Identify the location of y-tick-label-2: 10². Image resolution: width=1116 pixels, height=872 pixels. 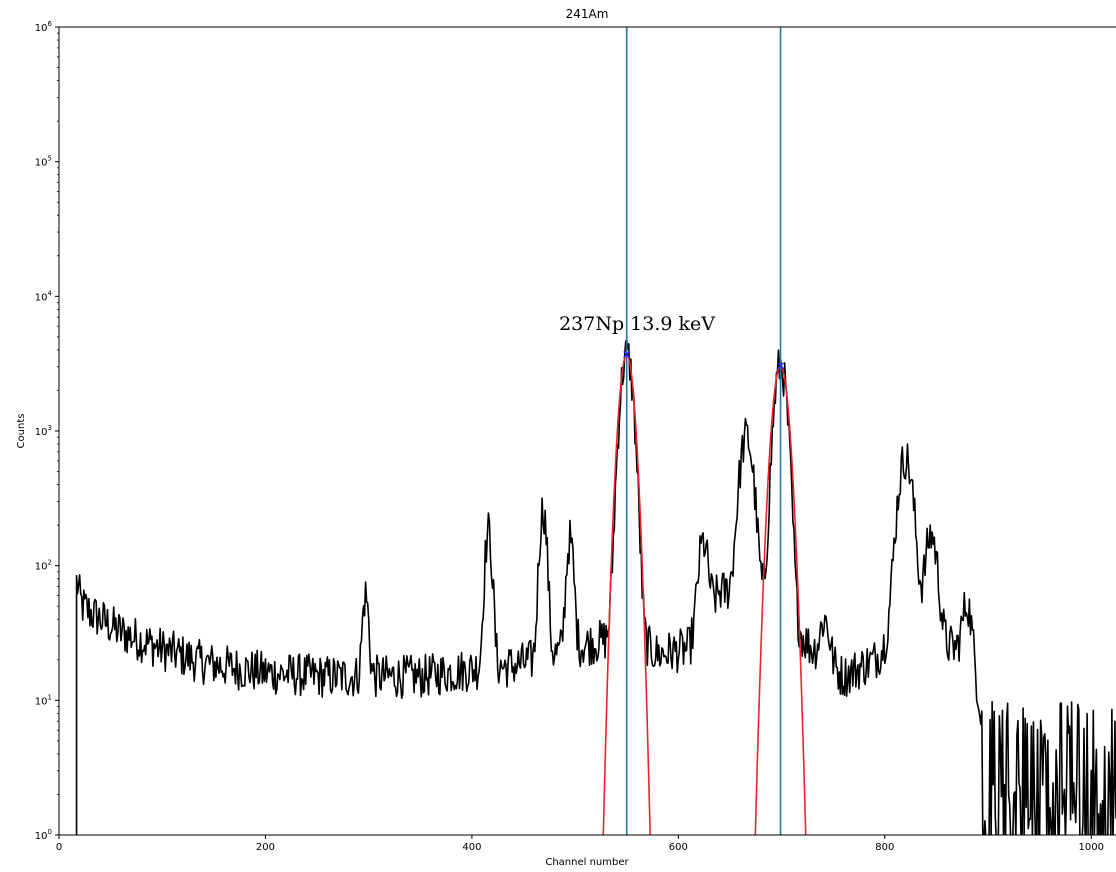
(43, 566).